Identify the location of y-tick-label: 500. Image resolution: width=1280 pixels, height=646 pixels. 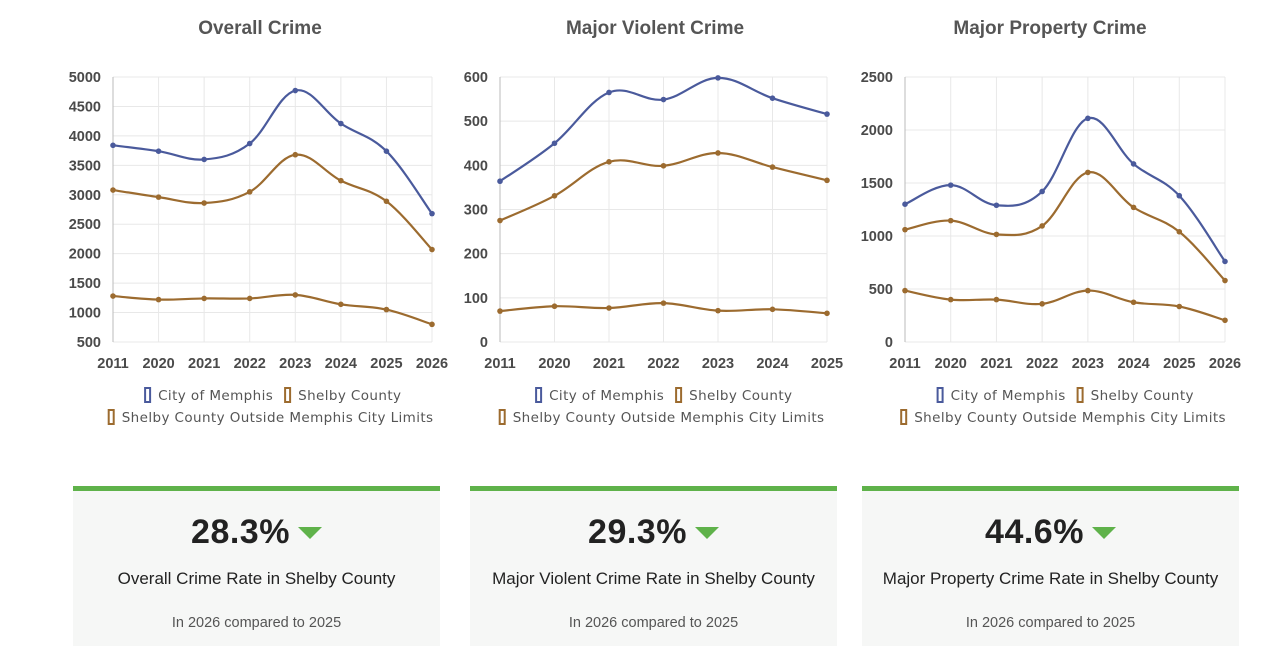
(89, 343).